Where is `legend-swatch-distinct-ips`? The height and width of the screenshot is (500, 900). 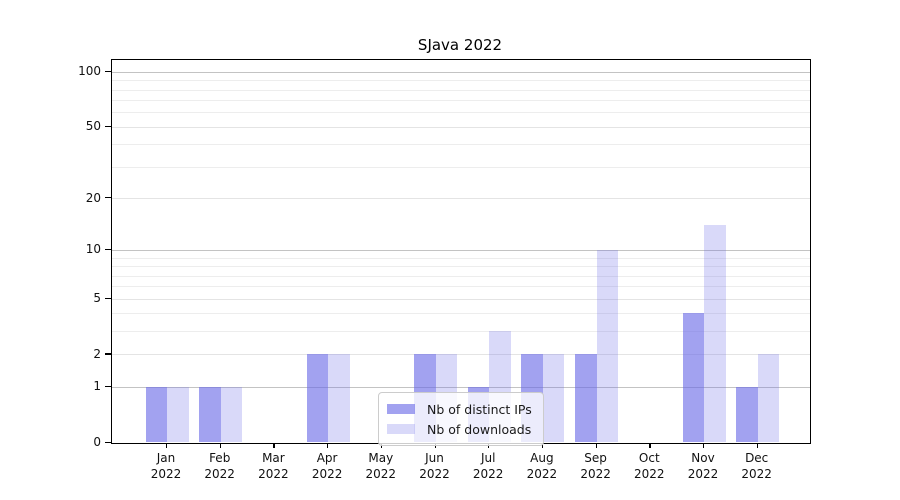
legend-swatch-distinct-ips is located at coordinates (401, 409).